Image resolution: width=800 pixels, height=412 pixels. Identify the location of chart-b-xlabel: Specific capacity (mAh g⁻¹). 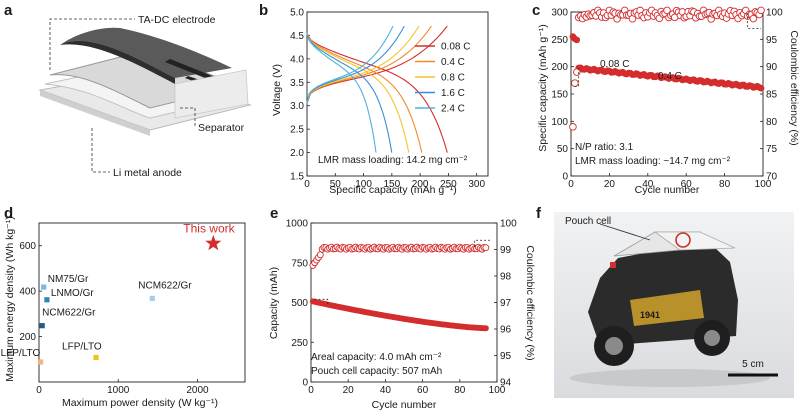
(393, 190).